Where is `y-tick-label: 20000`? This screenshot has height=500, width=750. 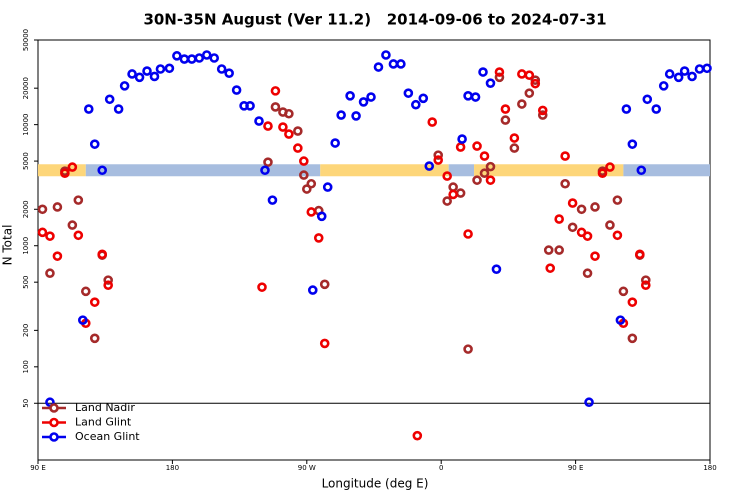
y-tick-label: 20000 is located at coordinates (26, 88).